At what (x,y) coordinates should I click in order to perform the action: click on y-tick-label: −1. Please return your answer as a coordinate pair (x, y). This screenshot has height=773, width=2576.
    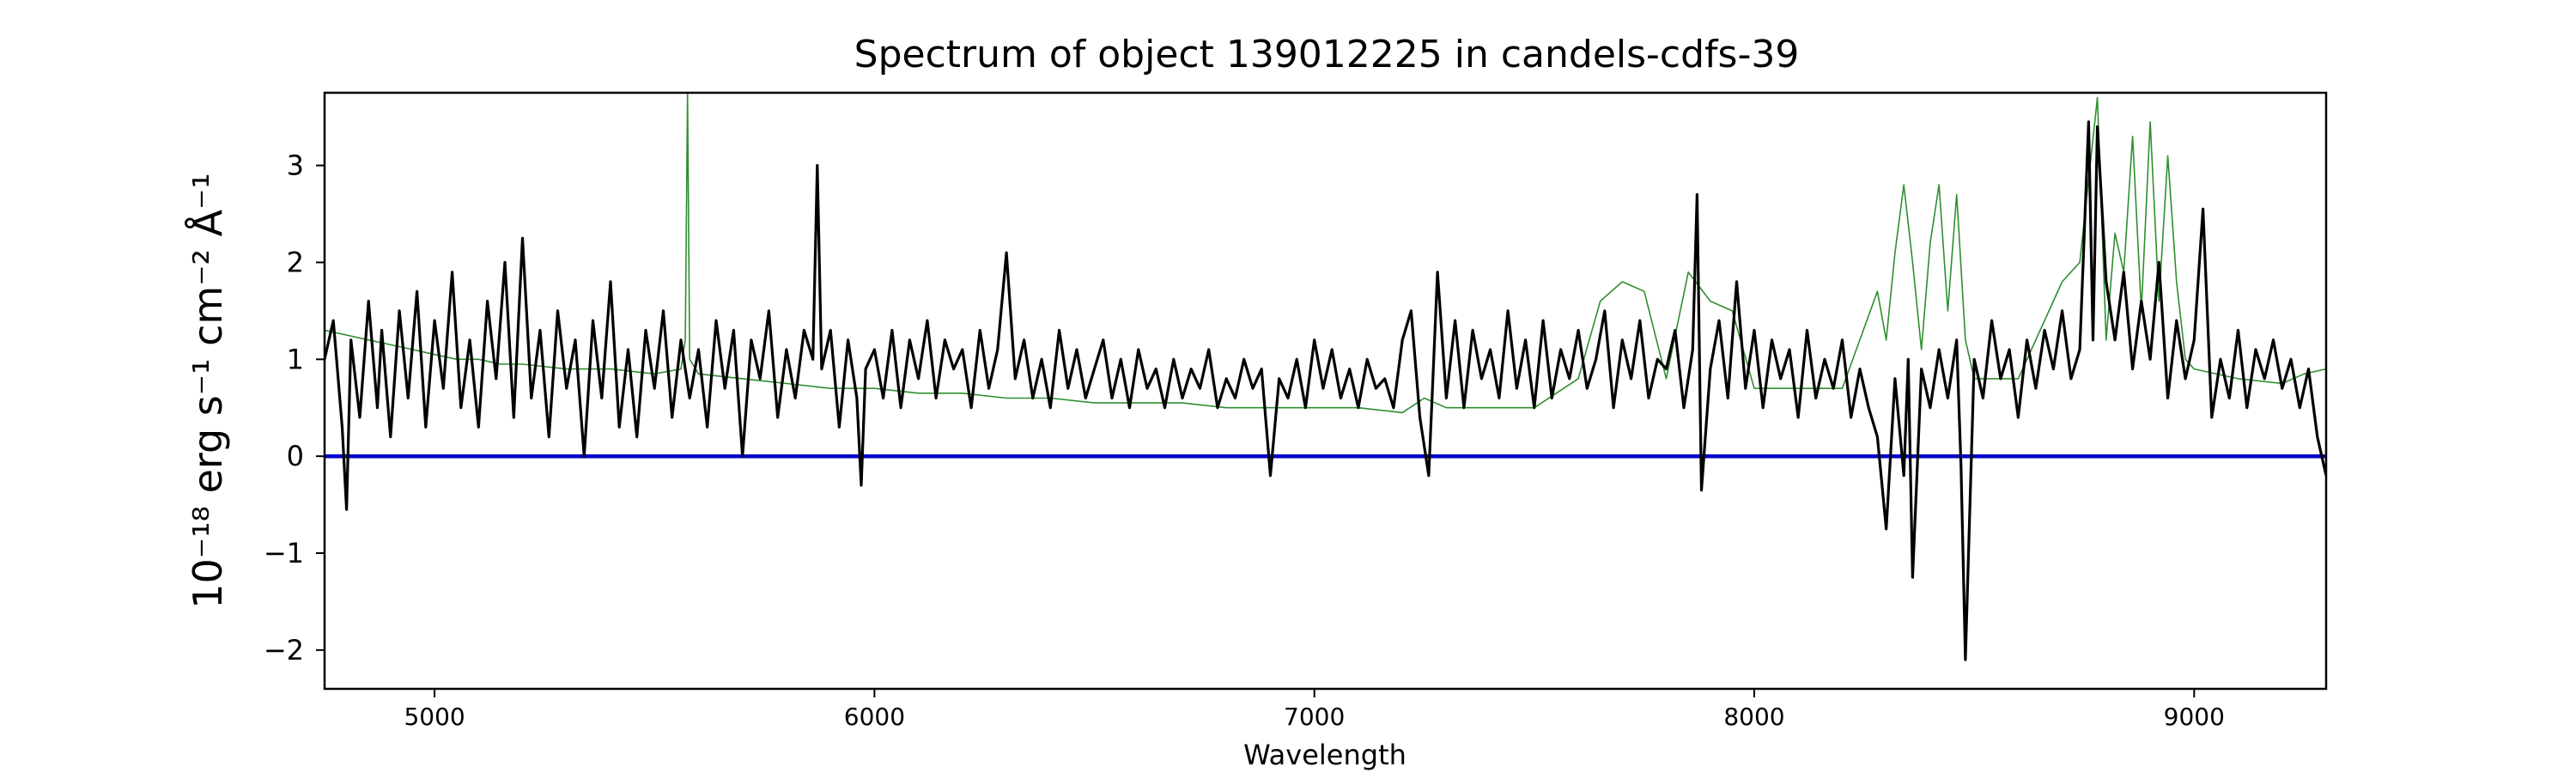
    Looking at the image, I should click on (284, 553).